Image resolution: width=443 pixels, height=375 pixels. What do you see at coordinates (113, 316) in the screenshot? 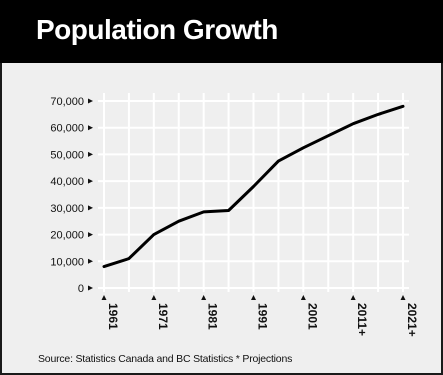
I see `x-tick-label: 1961` at bounding box center [113, 316].